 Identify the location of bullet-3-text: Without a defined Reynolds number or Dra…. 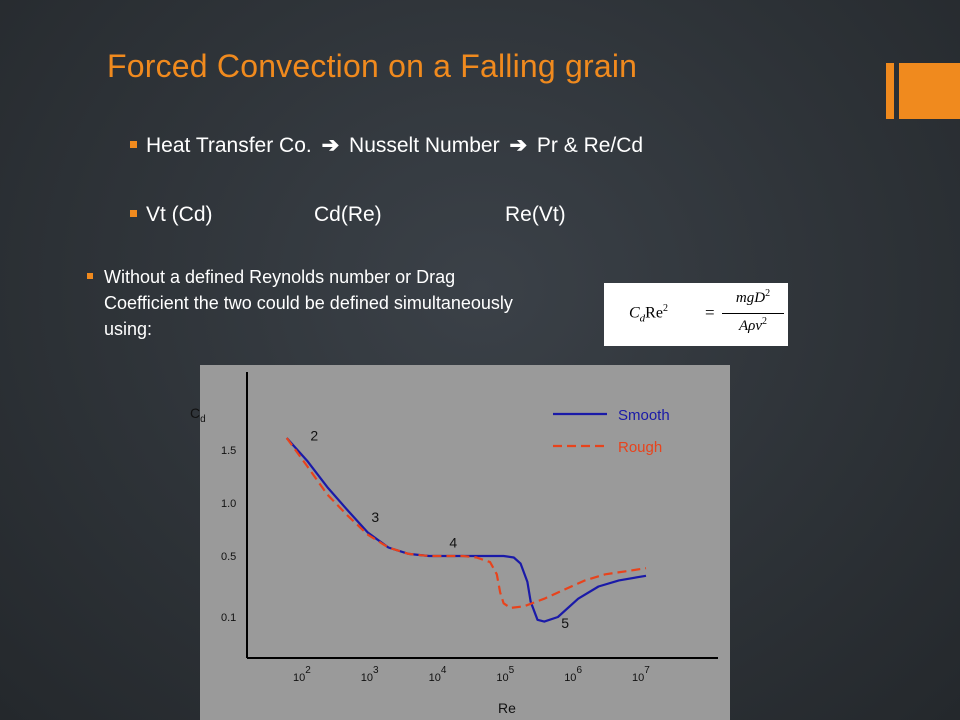
(308, 303).